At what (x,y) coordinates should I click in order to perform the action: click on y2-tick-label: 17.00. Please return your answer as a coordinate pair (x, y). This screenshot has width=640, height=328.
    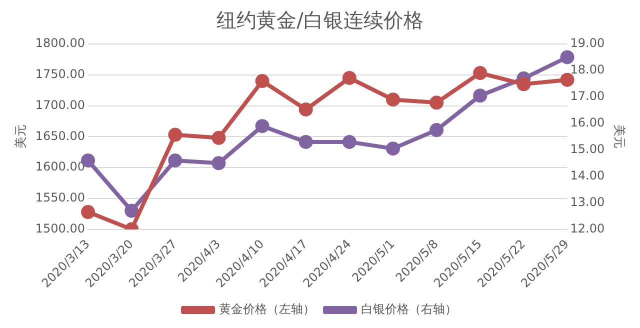
    Looking at the image, I should click on (587, 96).